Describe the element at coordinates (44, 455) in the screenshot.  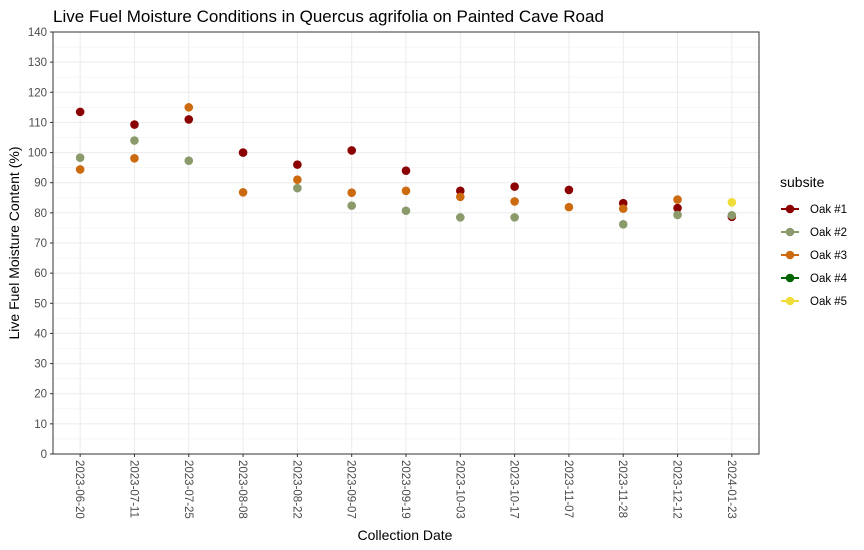
I see `y-tick-label: 0` at that location.